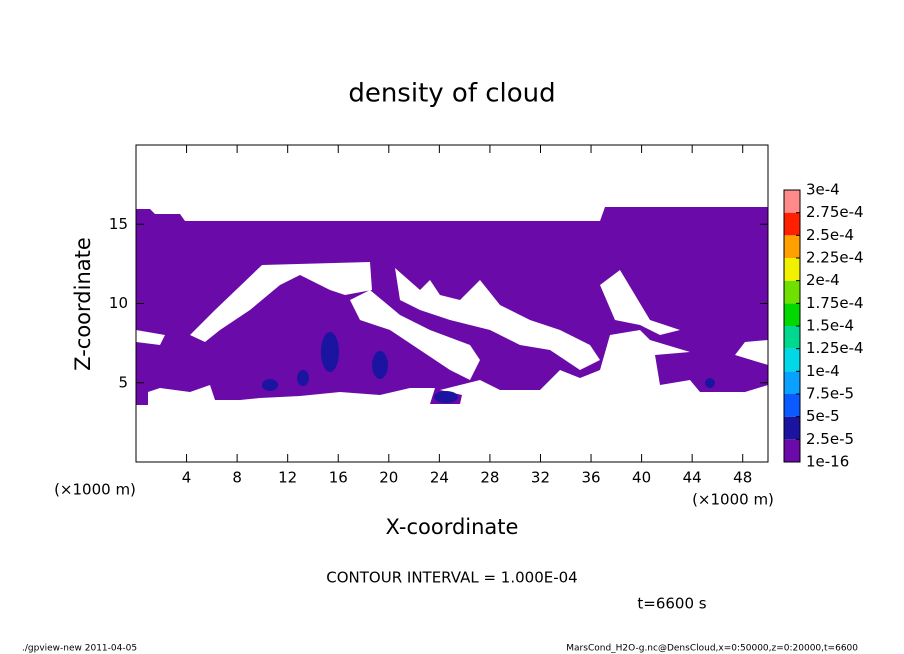  I want to click on colorbar-label: 2e-4, so click(823, 280).